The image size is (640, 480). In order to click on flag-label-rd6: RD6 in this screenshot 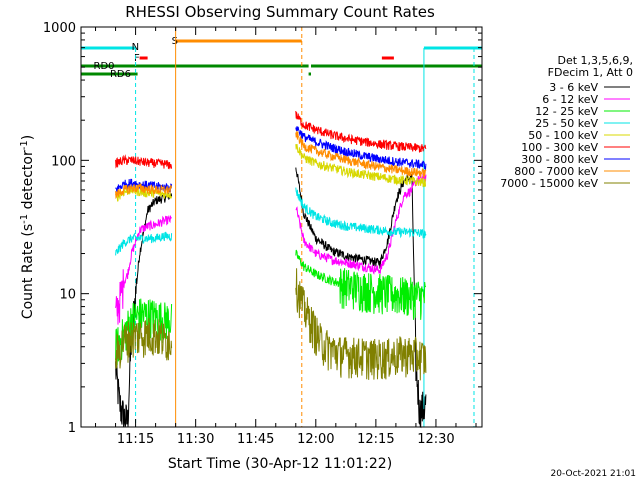, I will do `click(120, 74)`.